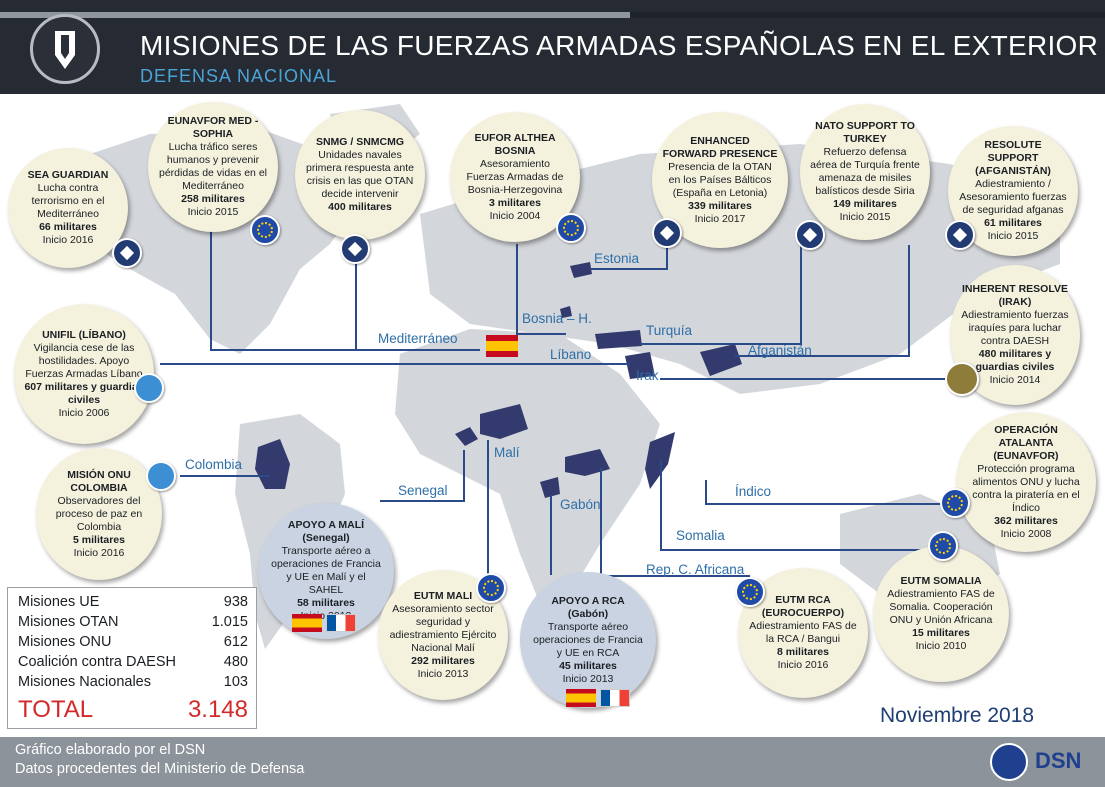 This screenshot has height=787, width=1105. I want to click on region-label-rca: Rep. C. Africana, so click(695, 569).